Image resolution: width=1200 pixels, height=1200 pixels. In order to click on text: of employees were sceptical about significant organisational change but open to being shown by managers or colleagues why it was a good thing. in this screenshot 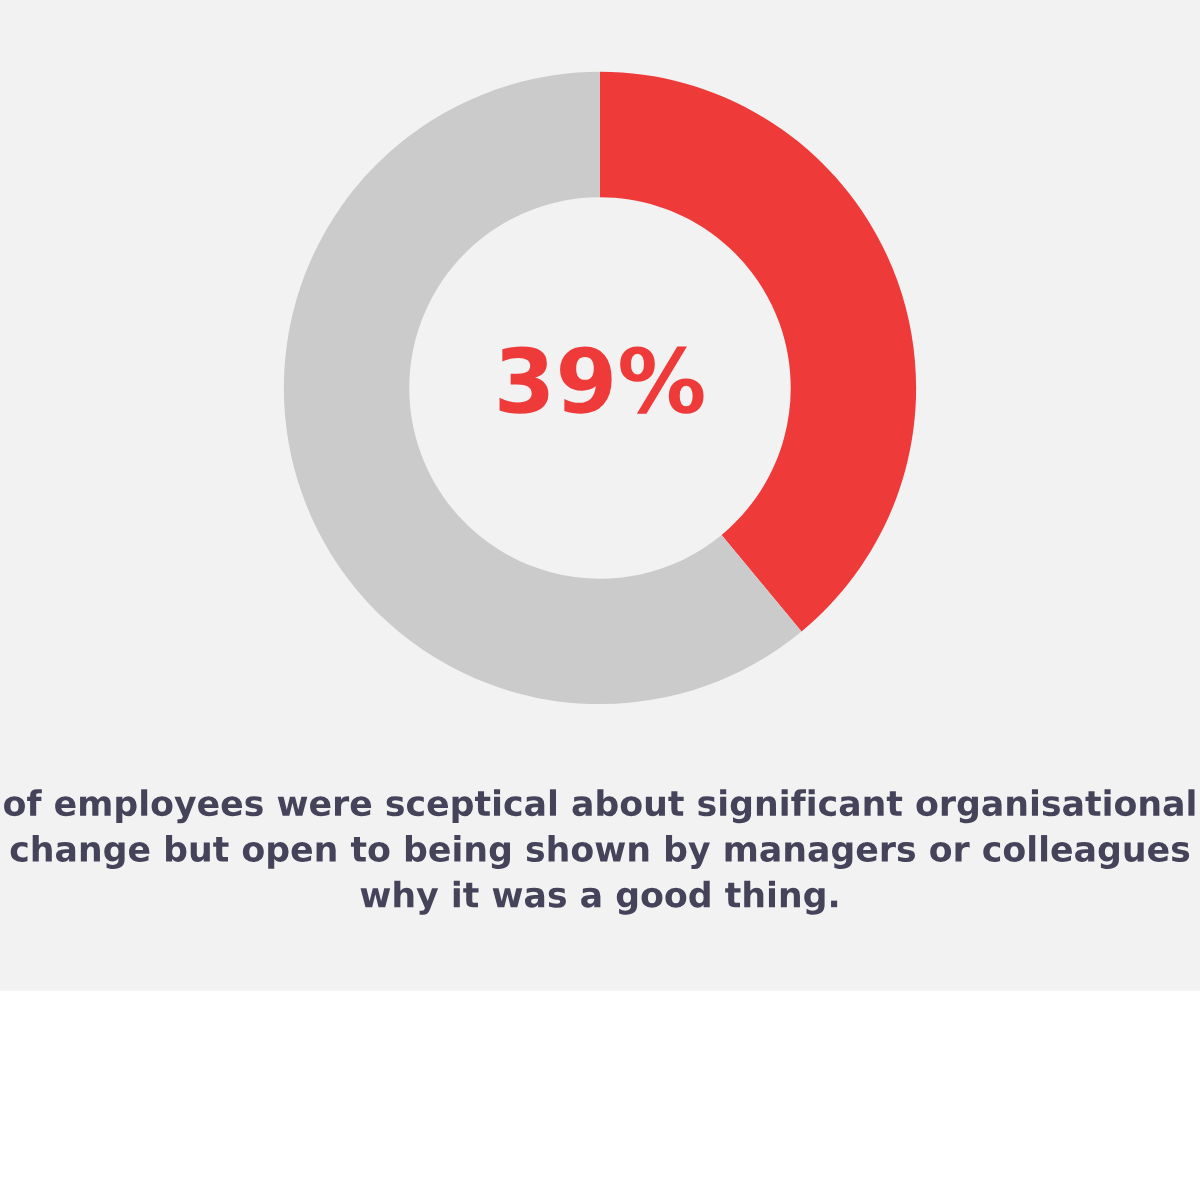, I will do `click(599, 852)`.